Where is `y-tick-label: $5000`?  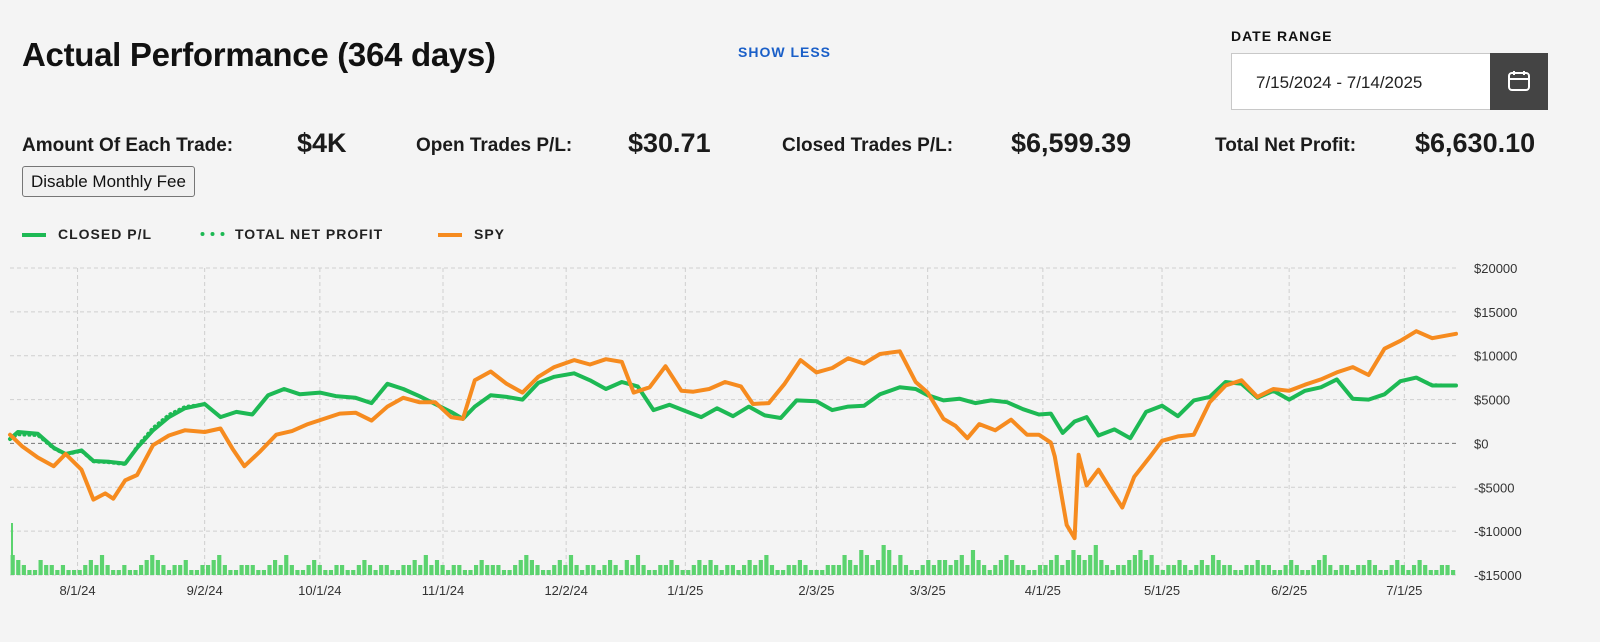 y-tick-label: $5000 is located at coordinates (1492, 400).